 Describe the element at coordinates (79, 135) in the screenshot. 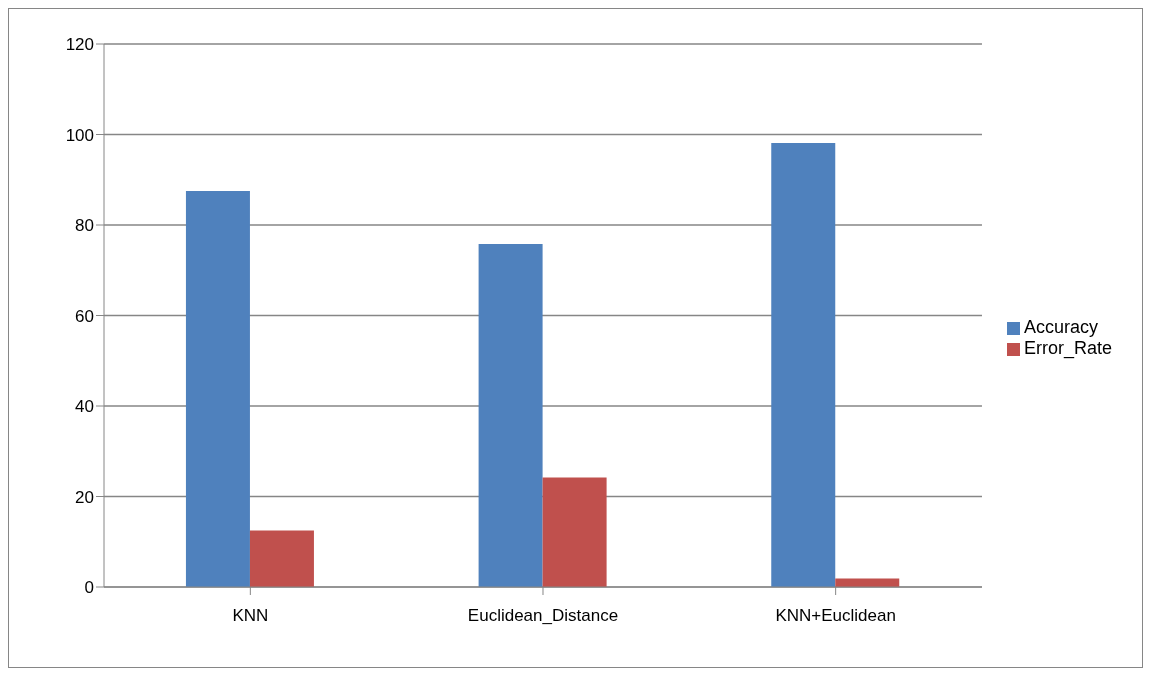

I see `y-tick-label: 100` at that location.